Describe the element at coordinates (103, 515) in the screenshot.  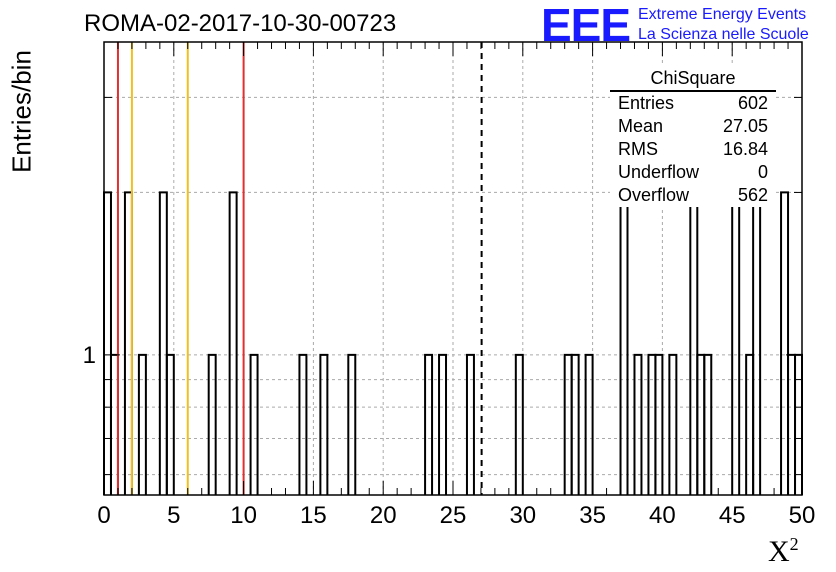
I see `x-tick-label: 0` at that location.